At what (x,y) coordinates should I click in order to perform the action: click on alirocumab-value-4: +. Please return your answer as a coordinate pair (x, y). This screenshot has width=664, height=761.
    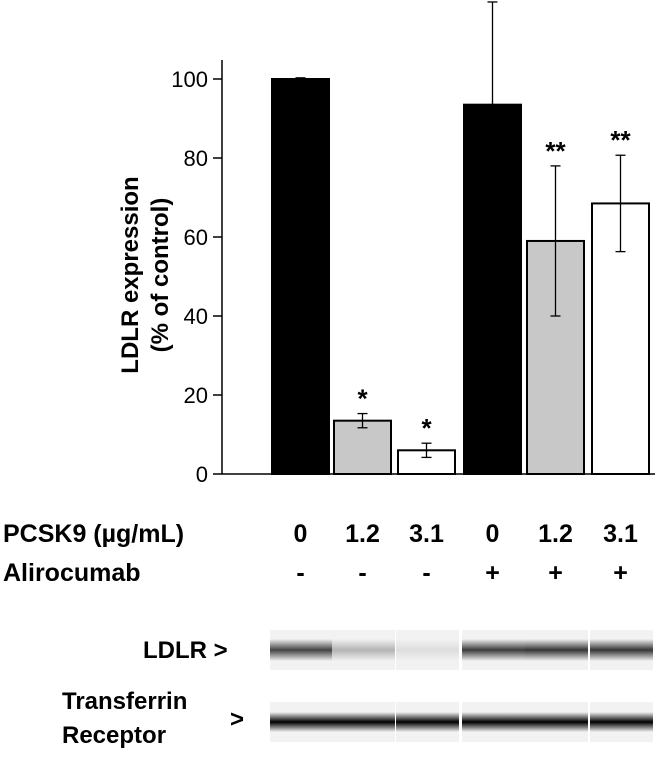
    Looking at the image, I should click on (555, 573).